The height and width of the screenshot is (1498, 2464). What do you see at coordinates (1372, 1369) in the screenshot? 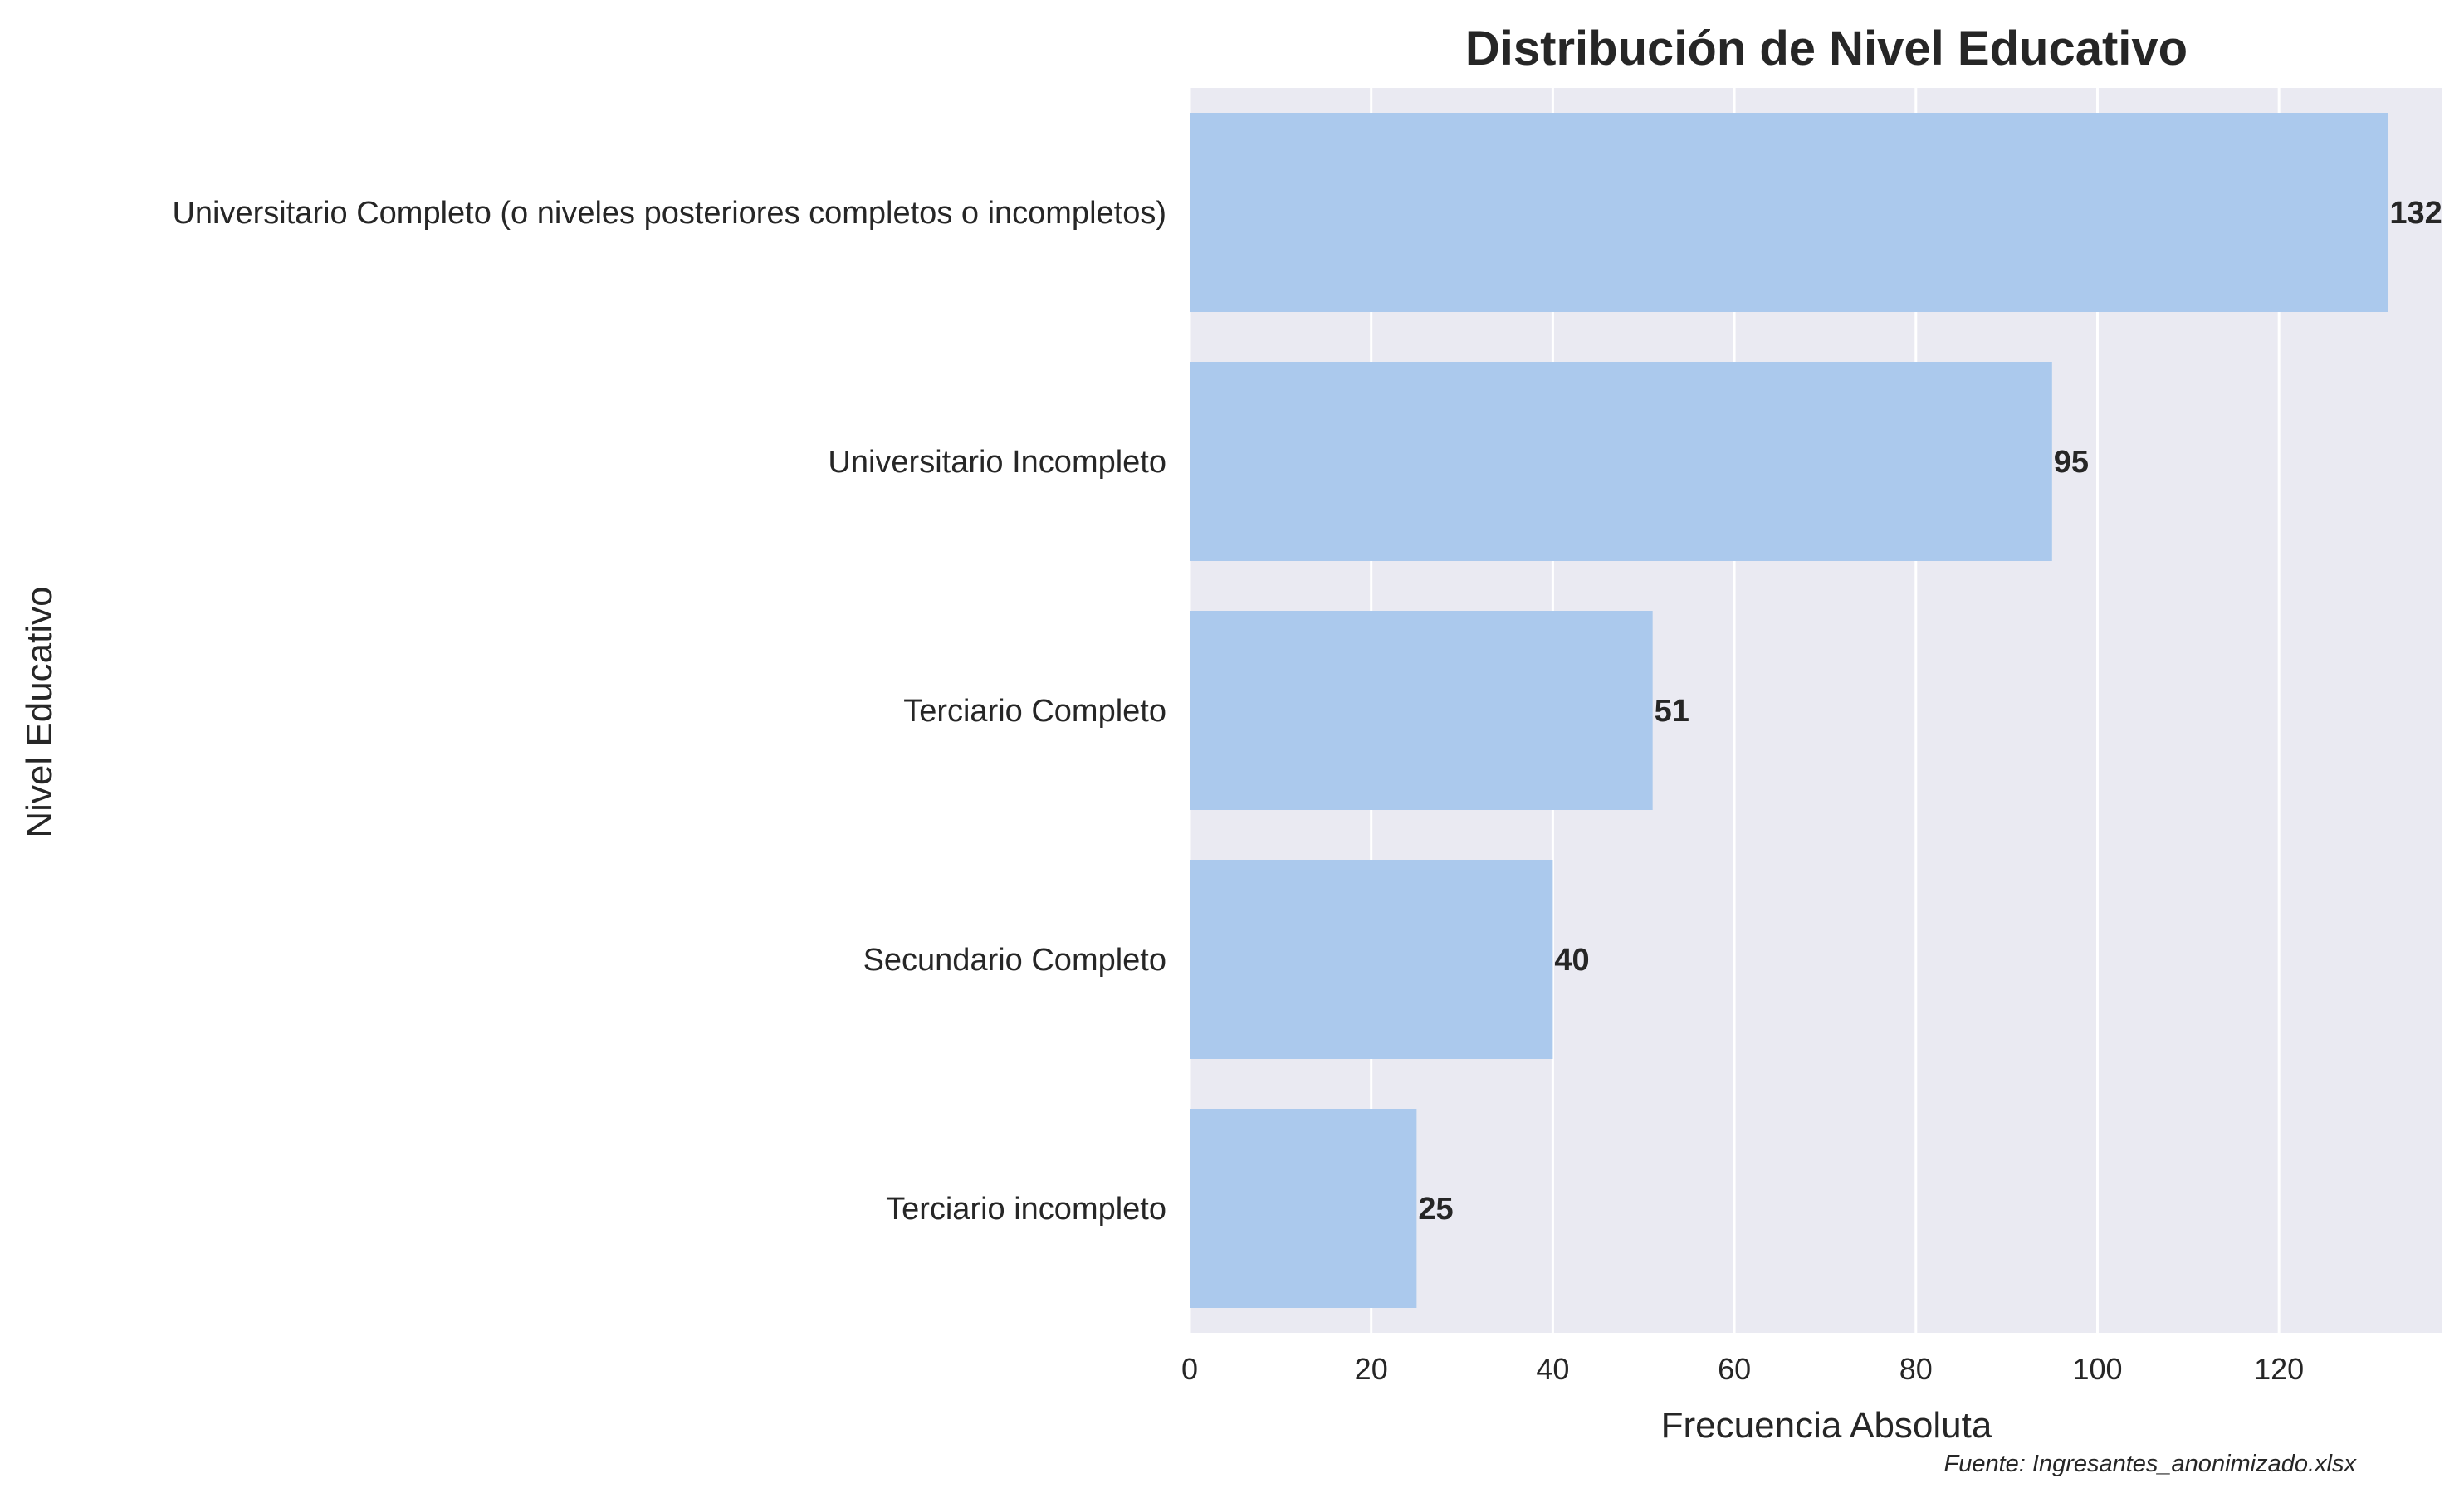
I see `x-tick-label: 20` at bounding box center [1372, 1369].